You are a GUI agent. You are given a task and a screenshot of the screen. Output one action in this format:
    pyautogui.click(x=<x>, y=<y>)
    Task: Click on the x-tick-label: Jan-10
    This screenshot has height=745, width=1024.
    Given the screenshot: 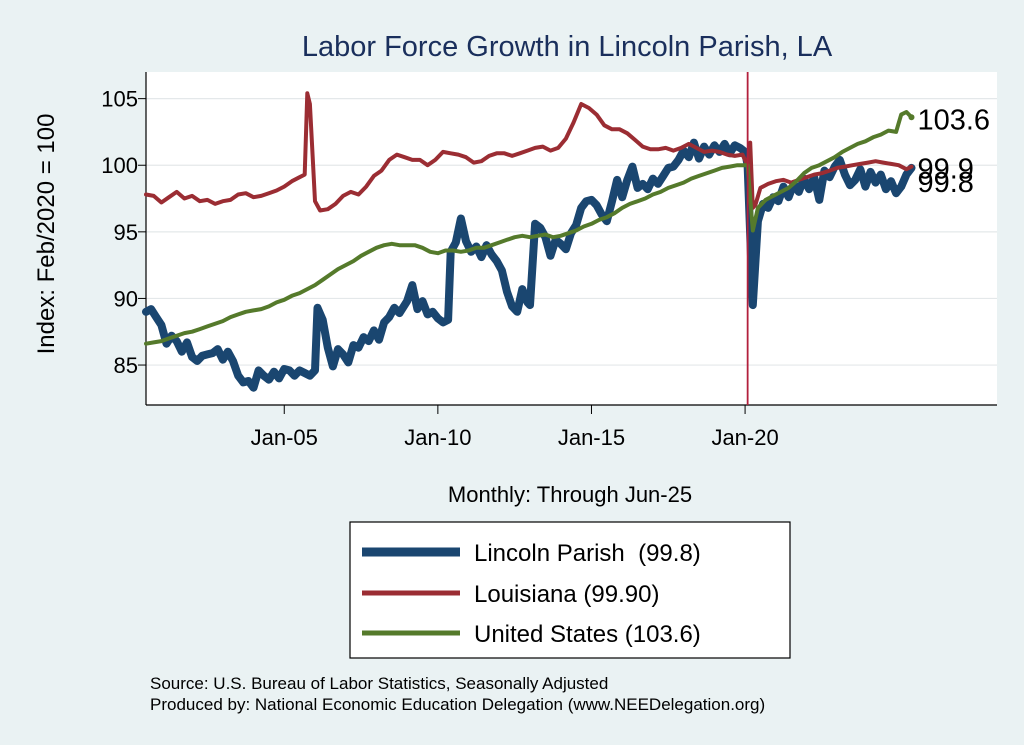 What is the action you would take?
    pyautogui.click(x=437, y=437)
    